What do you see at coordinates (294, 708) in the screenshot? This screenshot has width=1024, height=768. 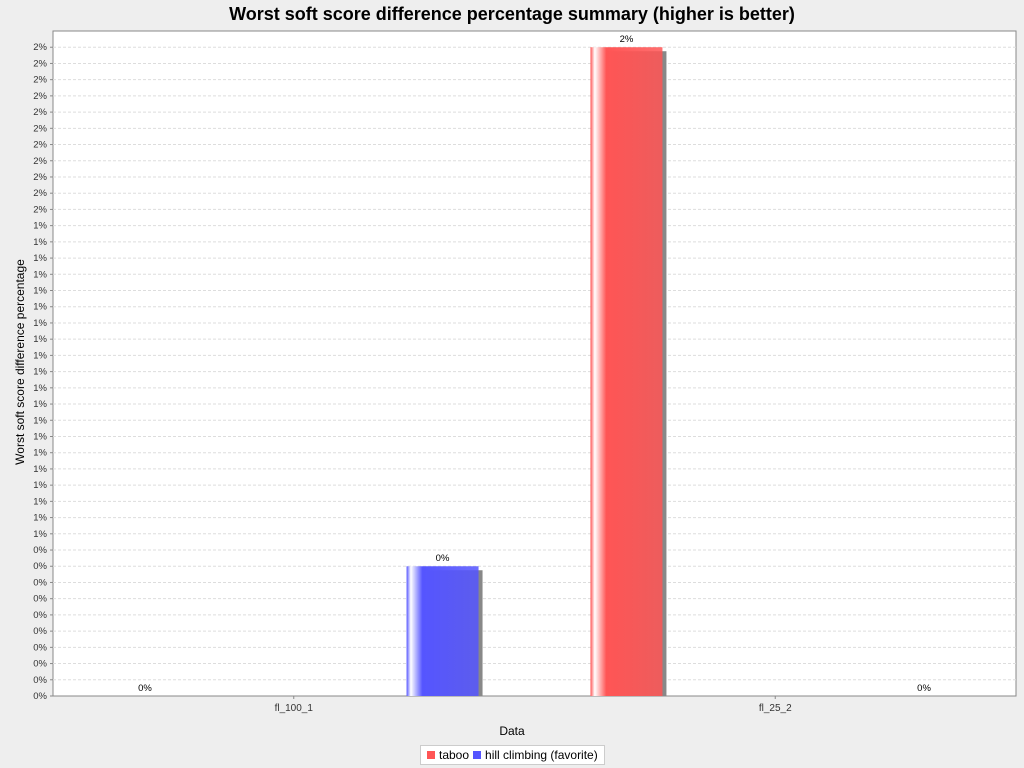 I see `x-tick-label-fl_100_1: fl_100_1` at bounding box center [294, 708].